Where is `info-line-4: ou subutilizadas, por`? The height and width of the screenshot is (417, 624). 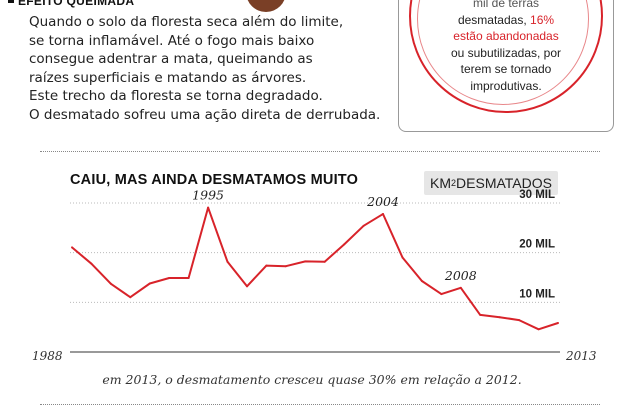 info-line-4: ou subutilizadas, por is located at coordinates (506, 52).